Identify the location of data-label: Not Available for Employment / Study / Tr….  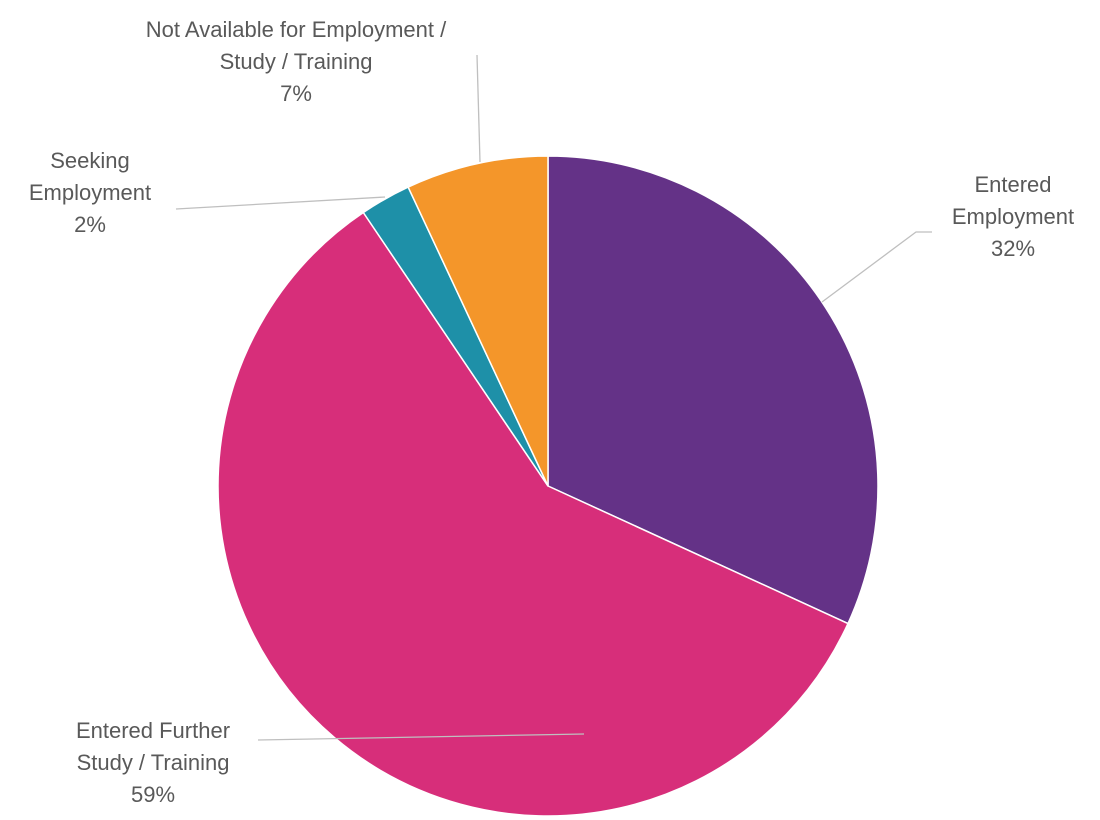
(296, 61).